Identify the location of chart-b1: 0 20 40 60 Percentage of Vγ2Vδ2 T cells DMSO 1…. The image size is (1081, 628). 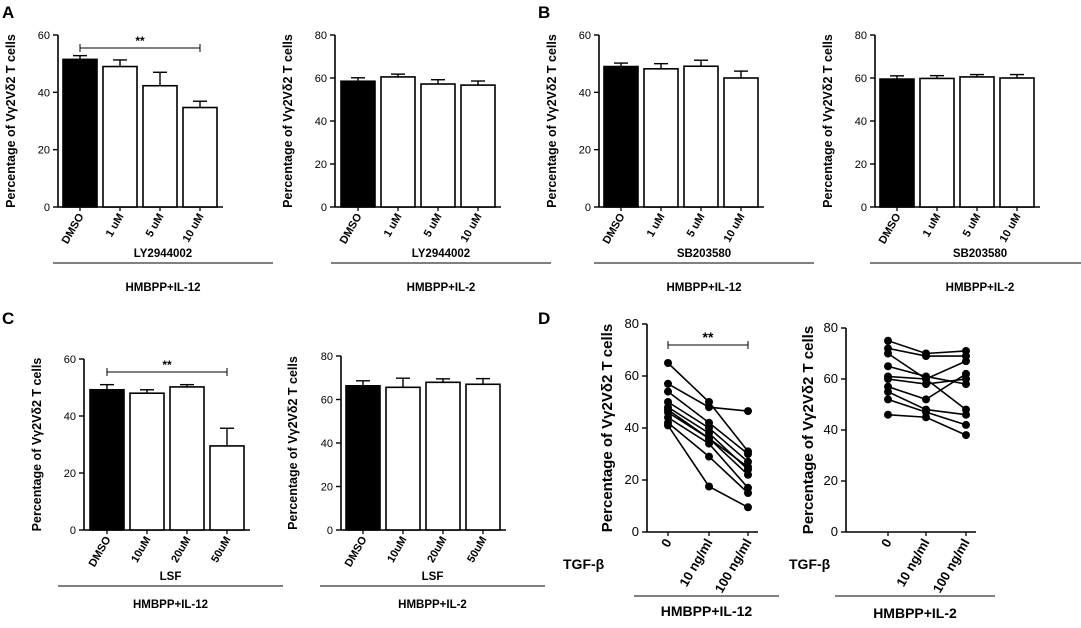
(679, 162).